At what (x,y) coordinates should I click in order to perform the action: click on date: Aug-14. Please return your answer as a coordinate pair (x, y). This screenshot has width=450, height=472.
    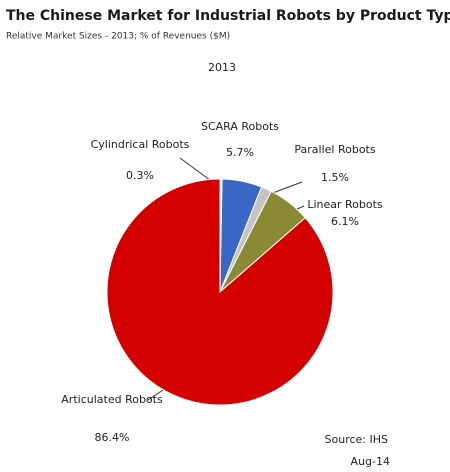
    Looking at the image, I should click on (370, 461).